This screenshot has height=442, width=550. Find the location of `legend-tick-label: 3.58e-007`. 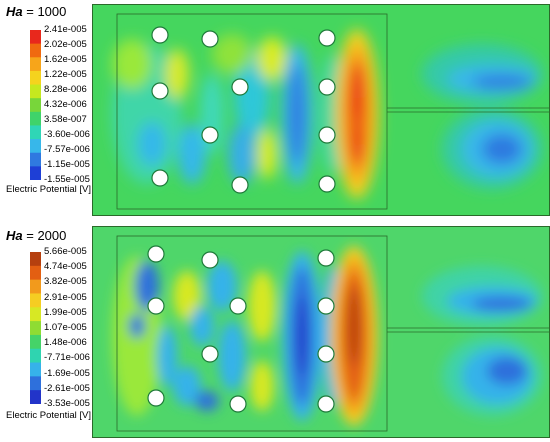

legend-tick-label: 3.58e-007 is located at coordinates (65, 119).